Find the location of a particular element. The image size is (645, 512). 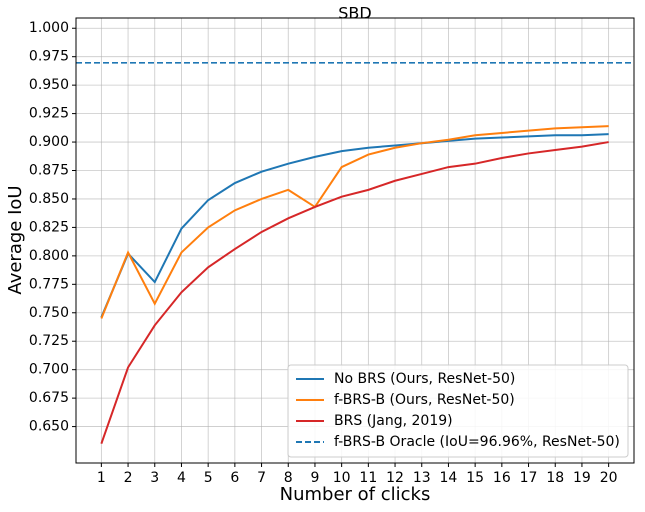

x-tick-label: 4 is located at coordinates (181, 478).